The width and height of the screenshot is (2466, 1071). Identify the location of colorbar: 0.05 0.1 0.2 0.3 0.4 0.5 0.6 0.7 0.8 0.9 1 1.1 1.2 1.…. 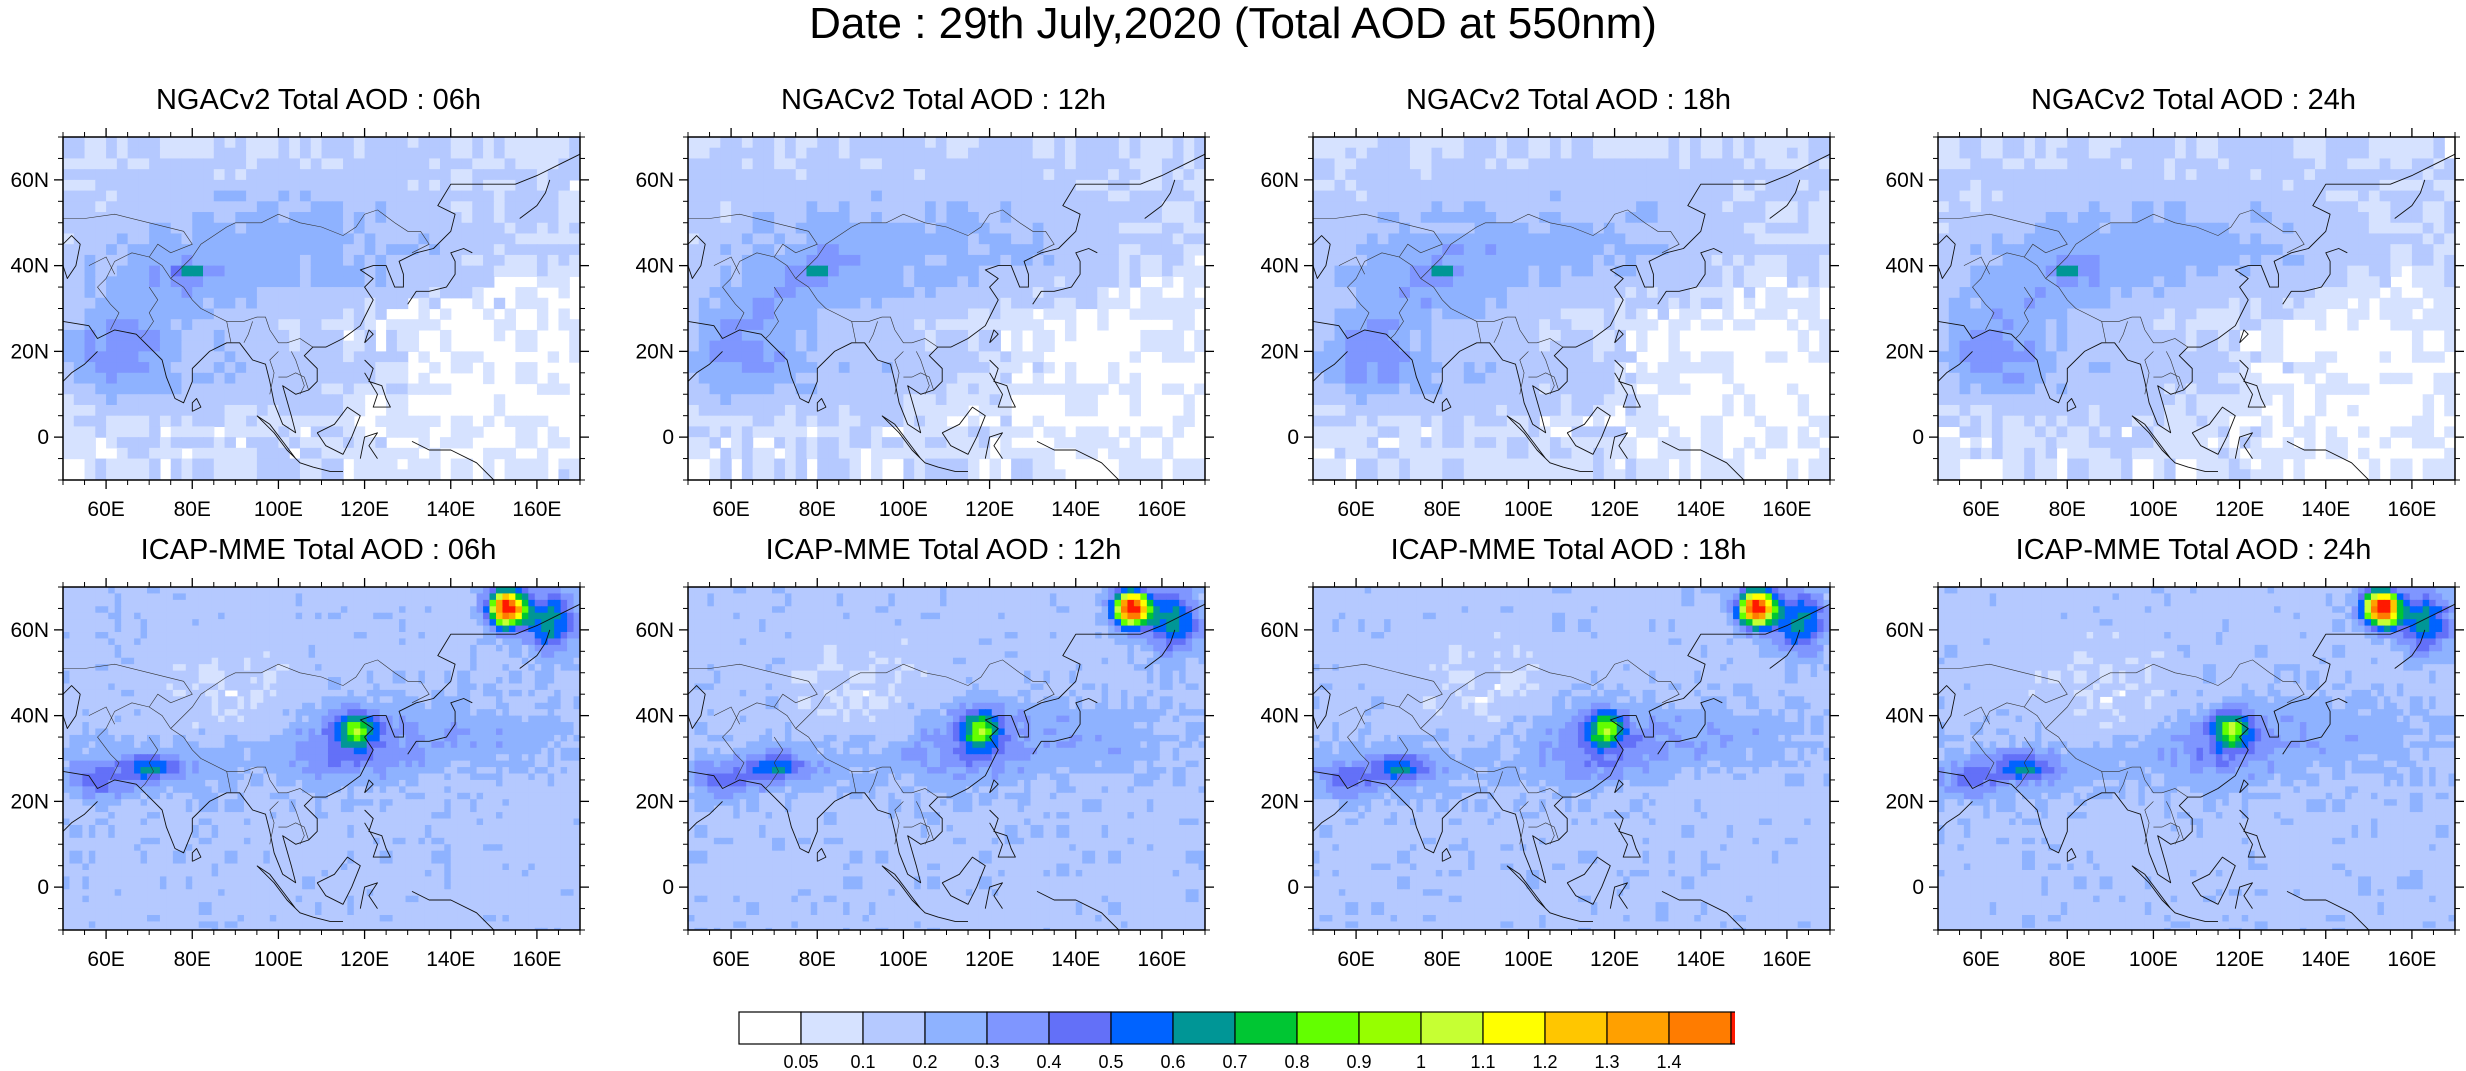
(1236, 1040).